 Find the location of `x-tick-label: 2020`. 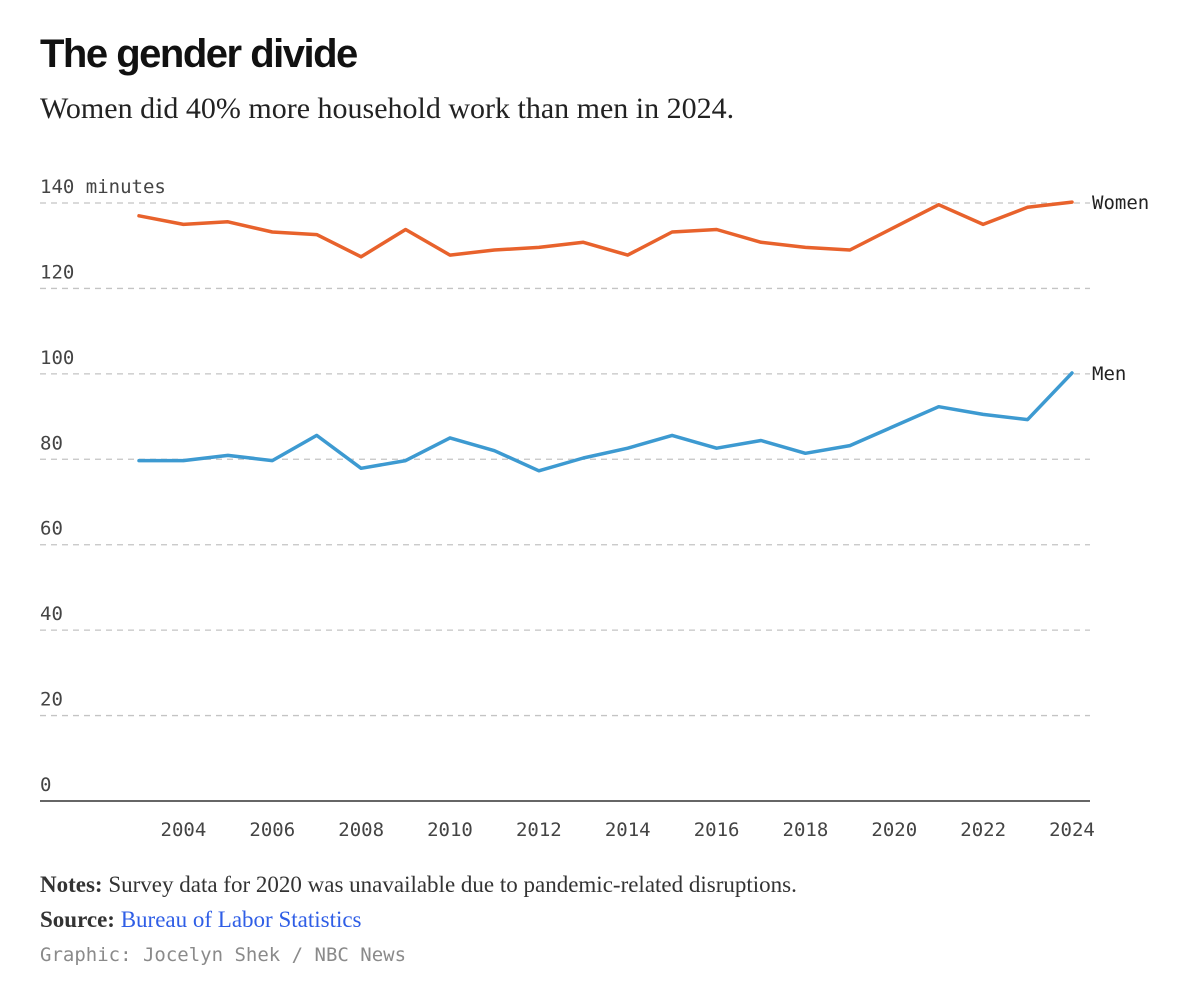

x-tick-label: 2020 is located at coordinates (894, 830).